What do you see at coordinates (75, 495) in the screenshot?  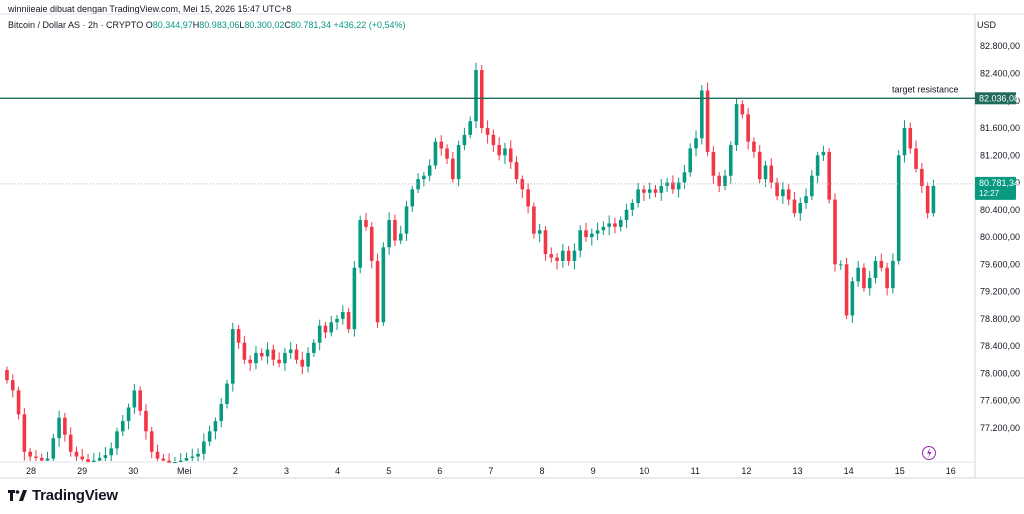 I see `tradingview-wordmark: TradingView` at bounding box center [75, 495].